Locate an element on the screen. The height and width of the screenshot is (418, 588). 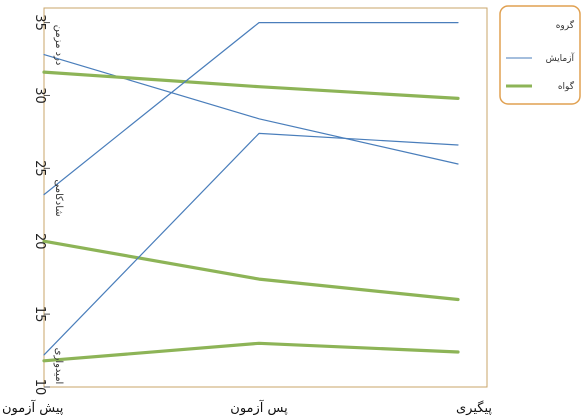
legend-box is located at coordinates (540, 55).